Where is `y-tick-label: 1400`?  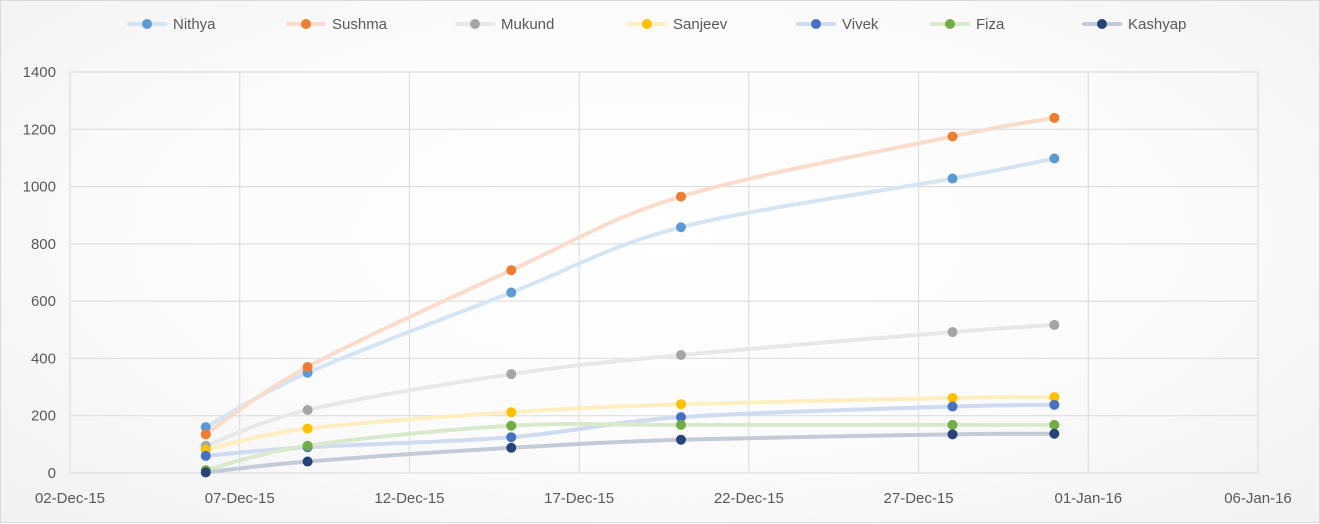
y-tick-label: 1400 is located at coordinates (39, 72).